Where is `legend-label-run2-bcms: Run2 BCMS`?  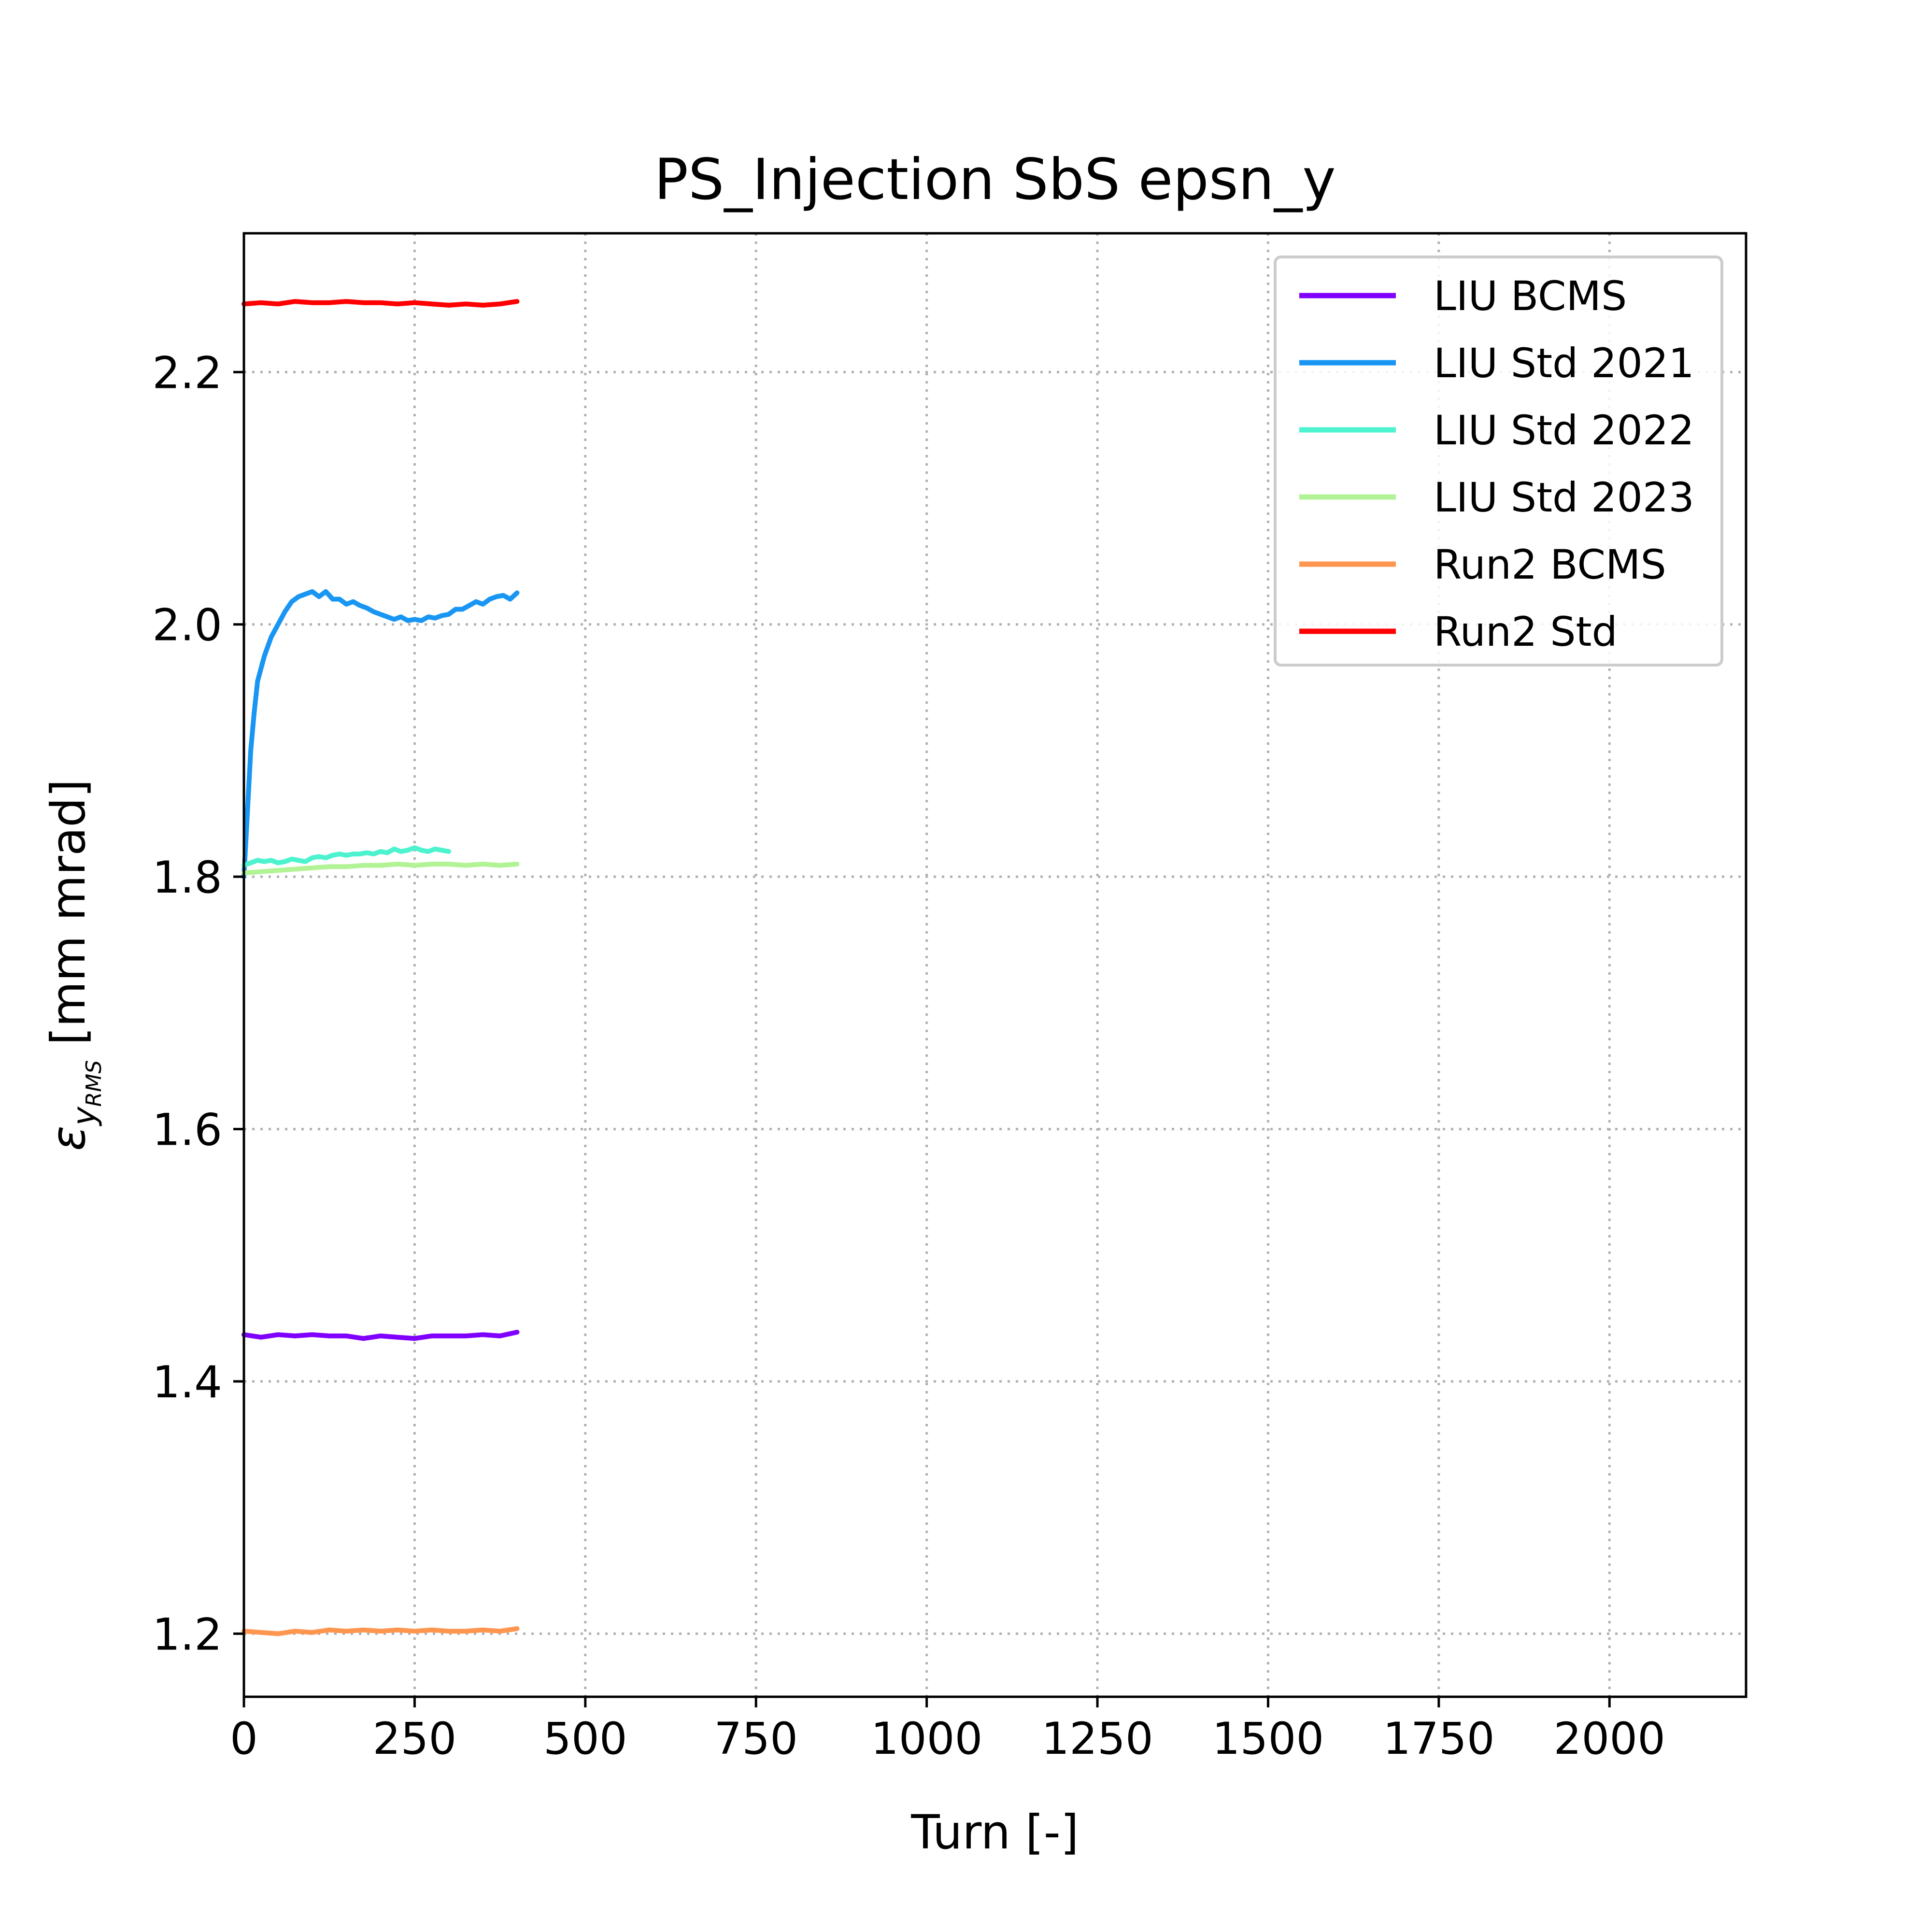 legend-label-run2-bcms: Run2 BCMS is located at coordinates (1550, 564).